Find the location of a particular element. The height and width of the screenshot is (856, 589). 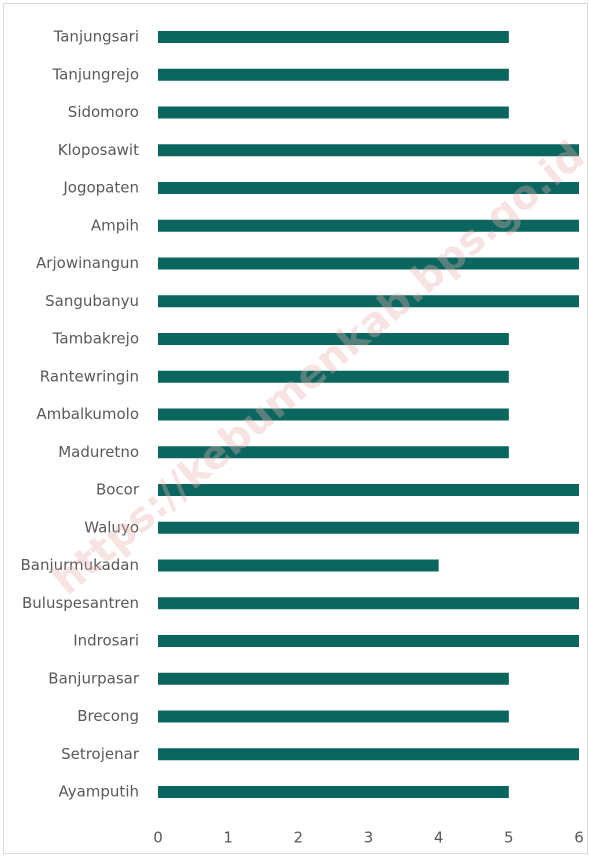

y-tick-label: Arjowinangun is located at coordinates (87, 263).